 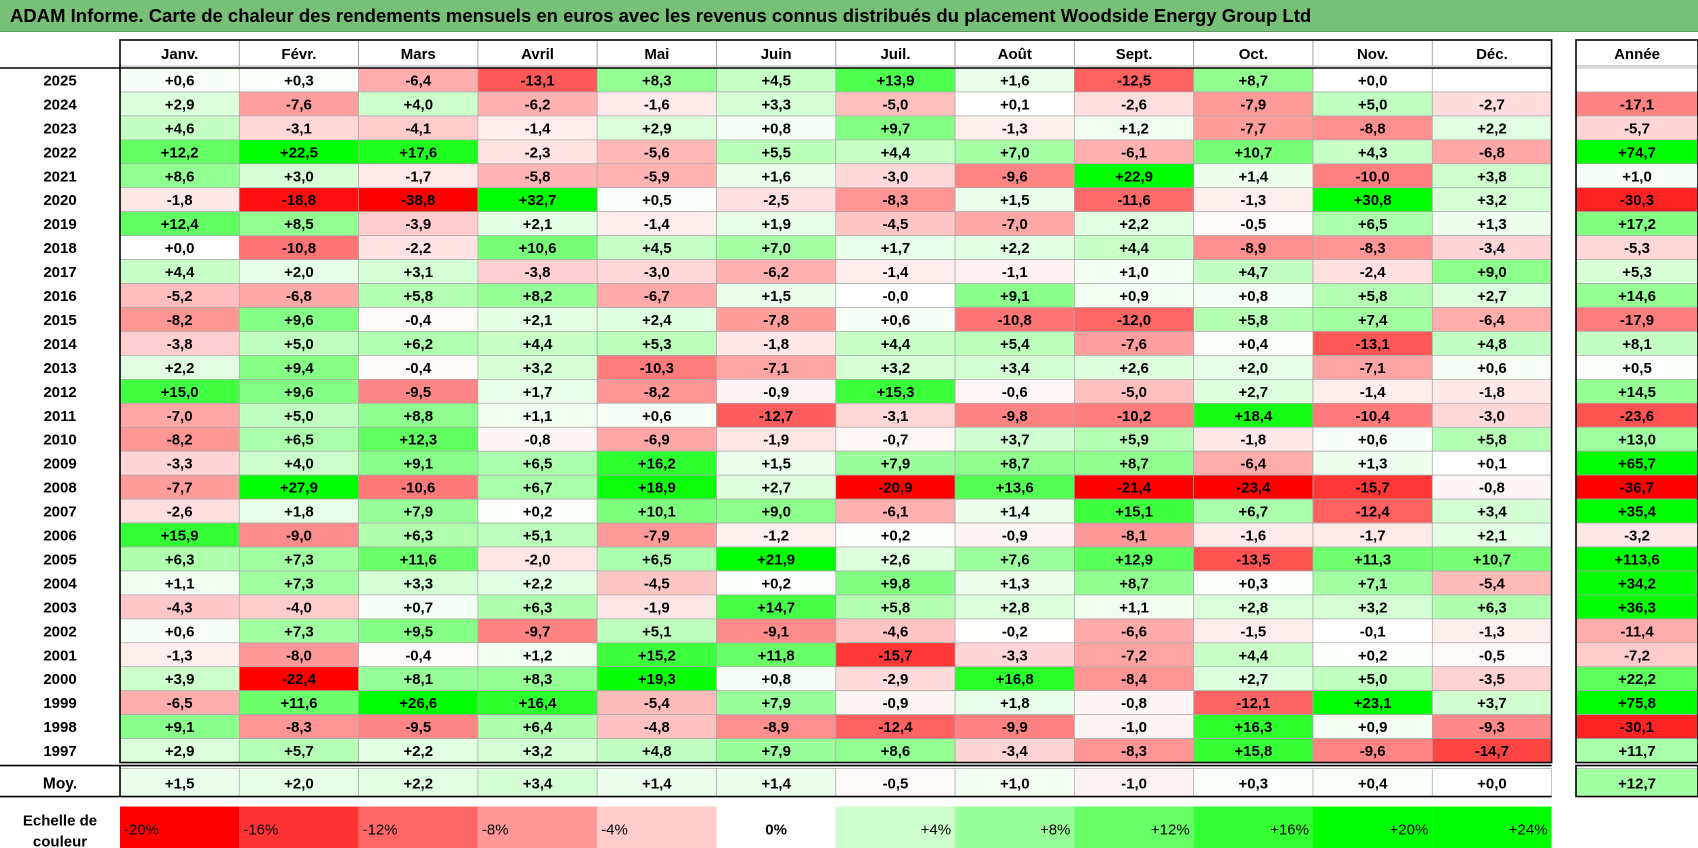 What do you see at coordinates (1170, 830) in the screenshot?
I see `scale-stop-label: +12%` at bounding box center [1170, 830].